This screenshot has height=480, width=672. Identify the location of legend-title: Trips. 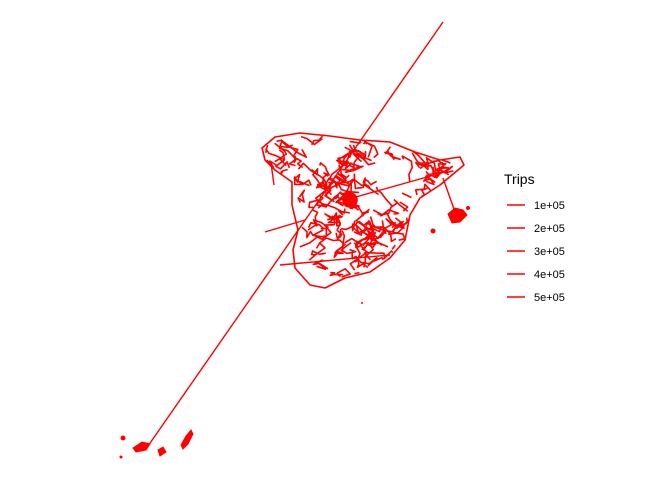
(519, 179).